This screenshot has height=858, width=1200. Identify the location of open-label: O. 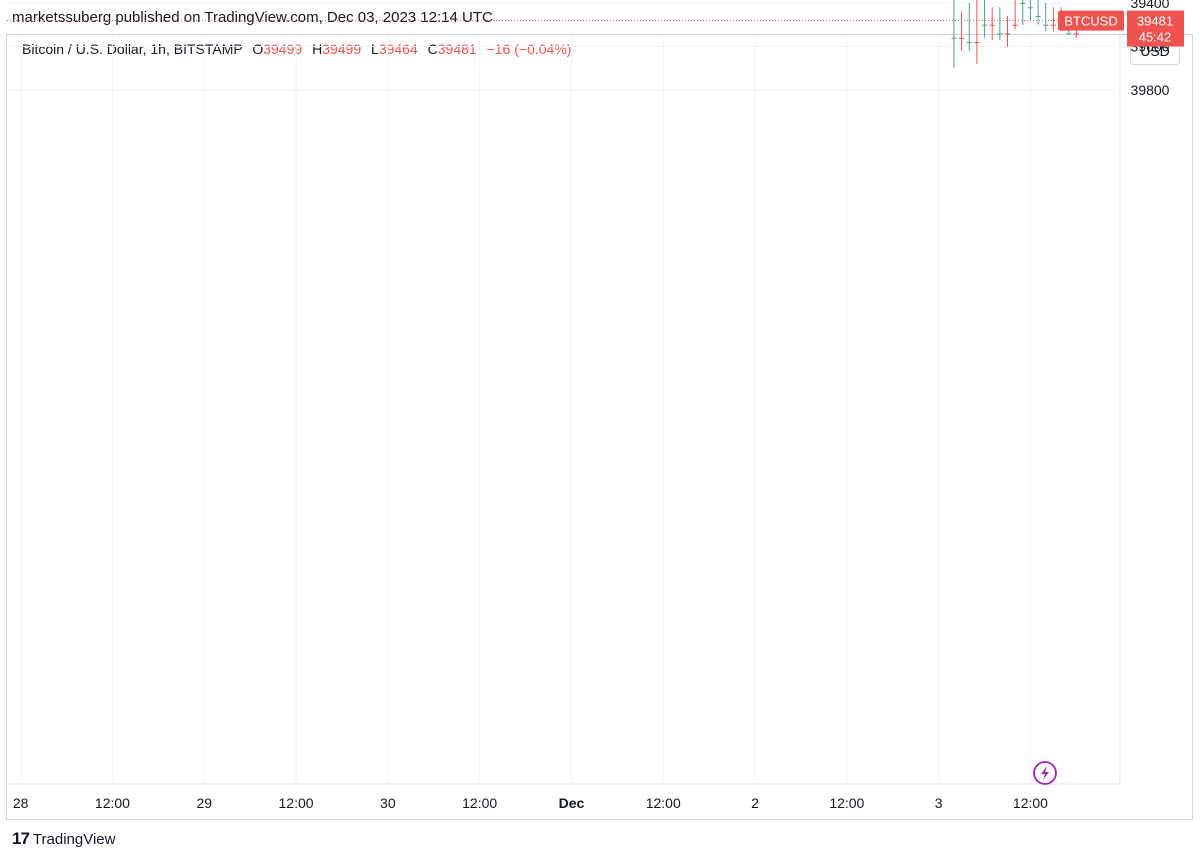
(258, 49).